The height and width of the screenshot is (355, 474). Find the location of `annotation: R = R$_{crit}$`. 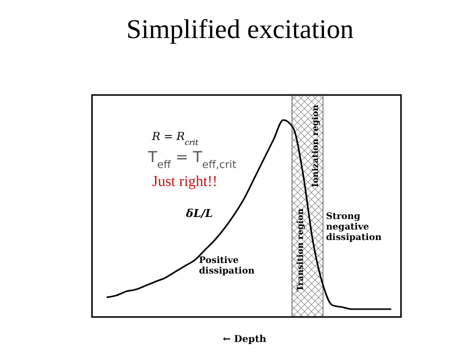

annotation: R = R$_{crit}$ is located at coordinates (175, 138).